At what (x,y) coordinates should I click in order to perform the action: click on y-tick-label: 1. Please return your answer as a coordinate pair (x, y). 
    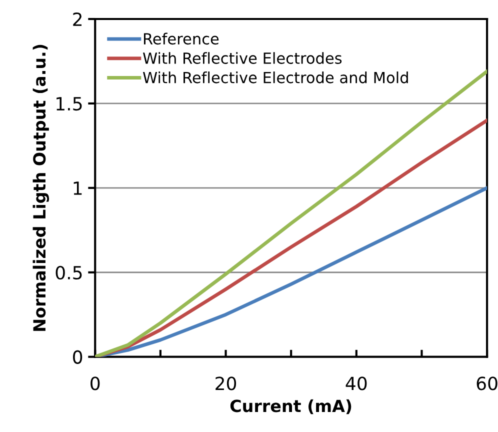
    Looking at the image, I should click on (78, 188).